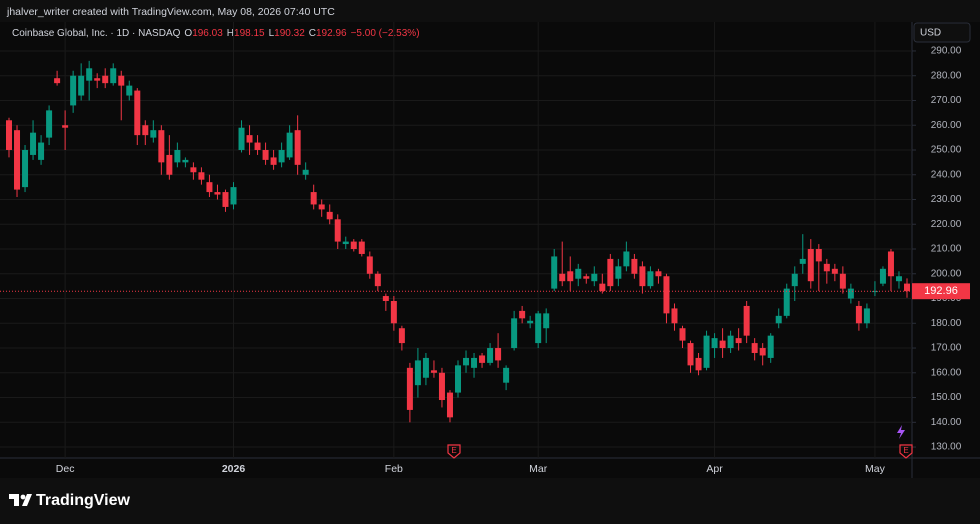 This screenshot has width=980, height=524. I want to click on y-tick-label: 130.00, so click(946, 447).